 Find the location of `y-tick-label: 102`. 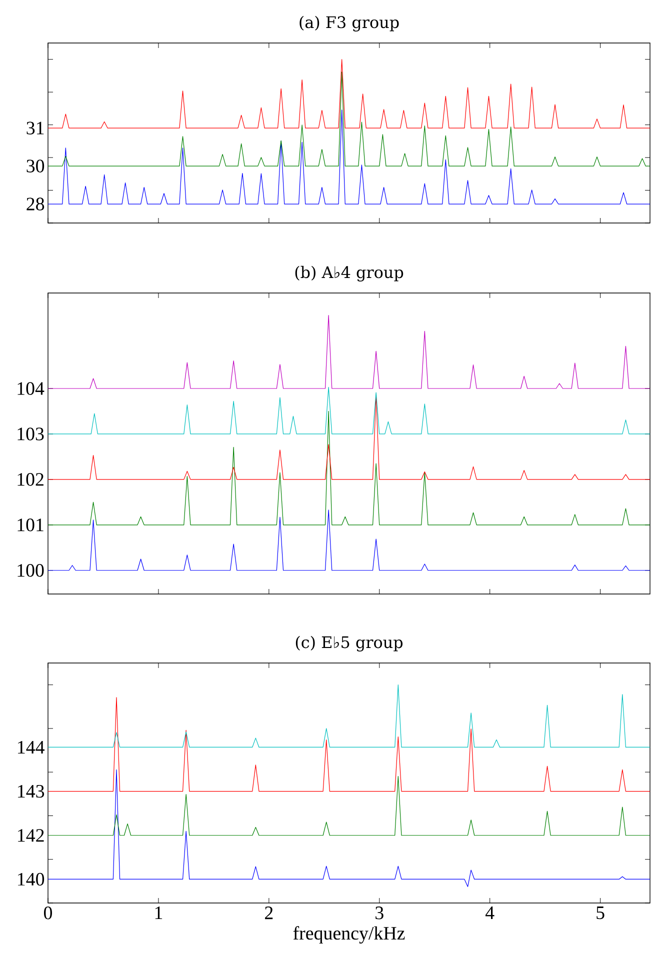

y-tick-label: 102 is located at coordinates (31, 479).